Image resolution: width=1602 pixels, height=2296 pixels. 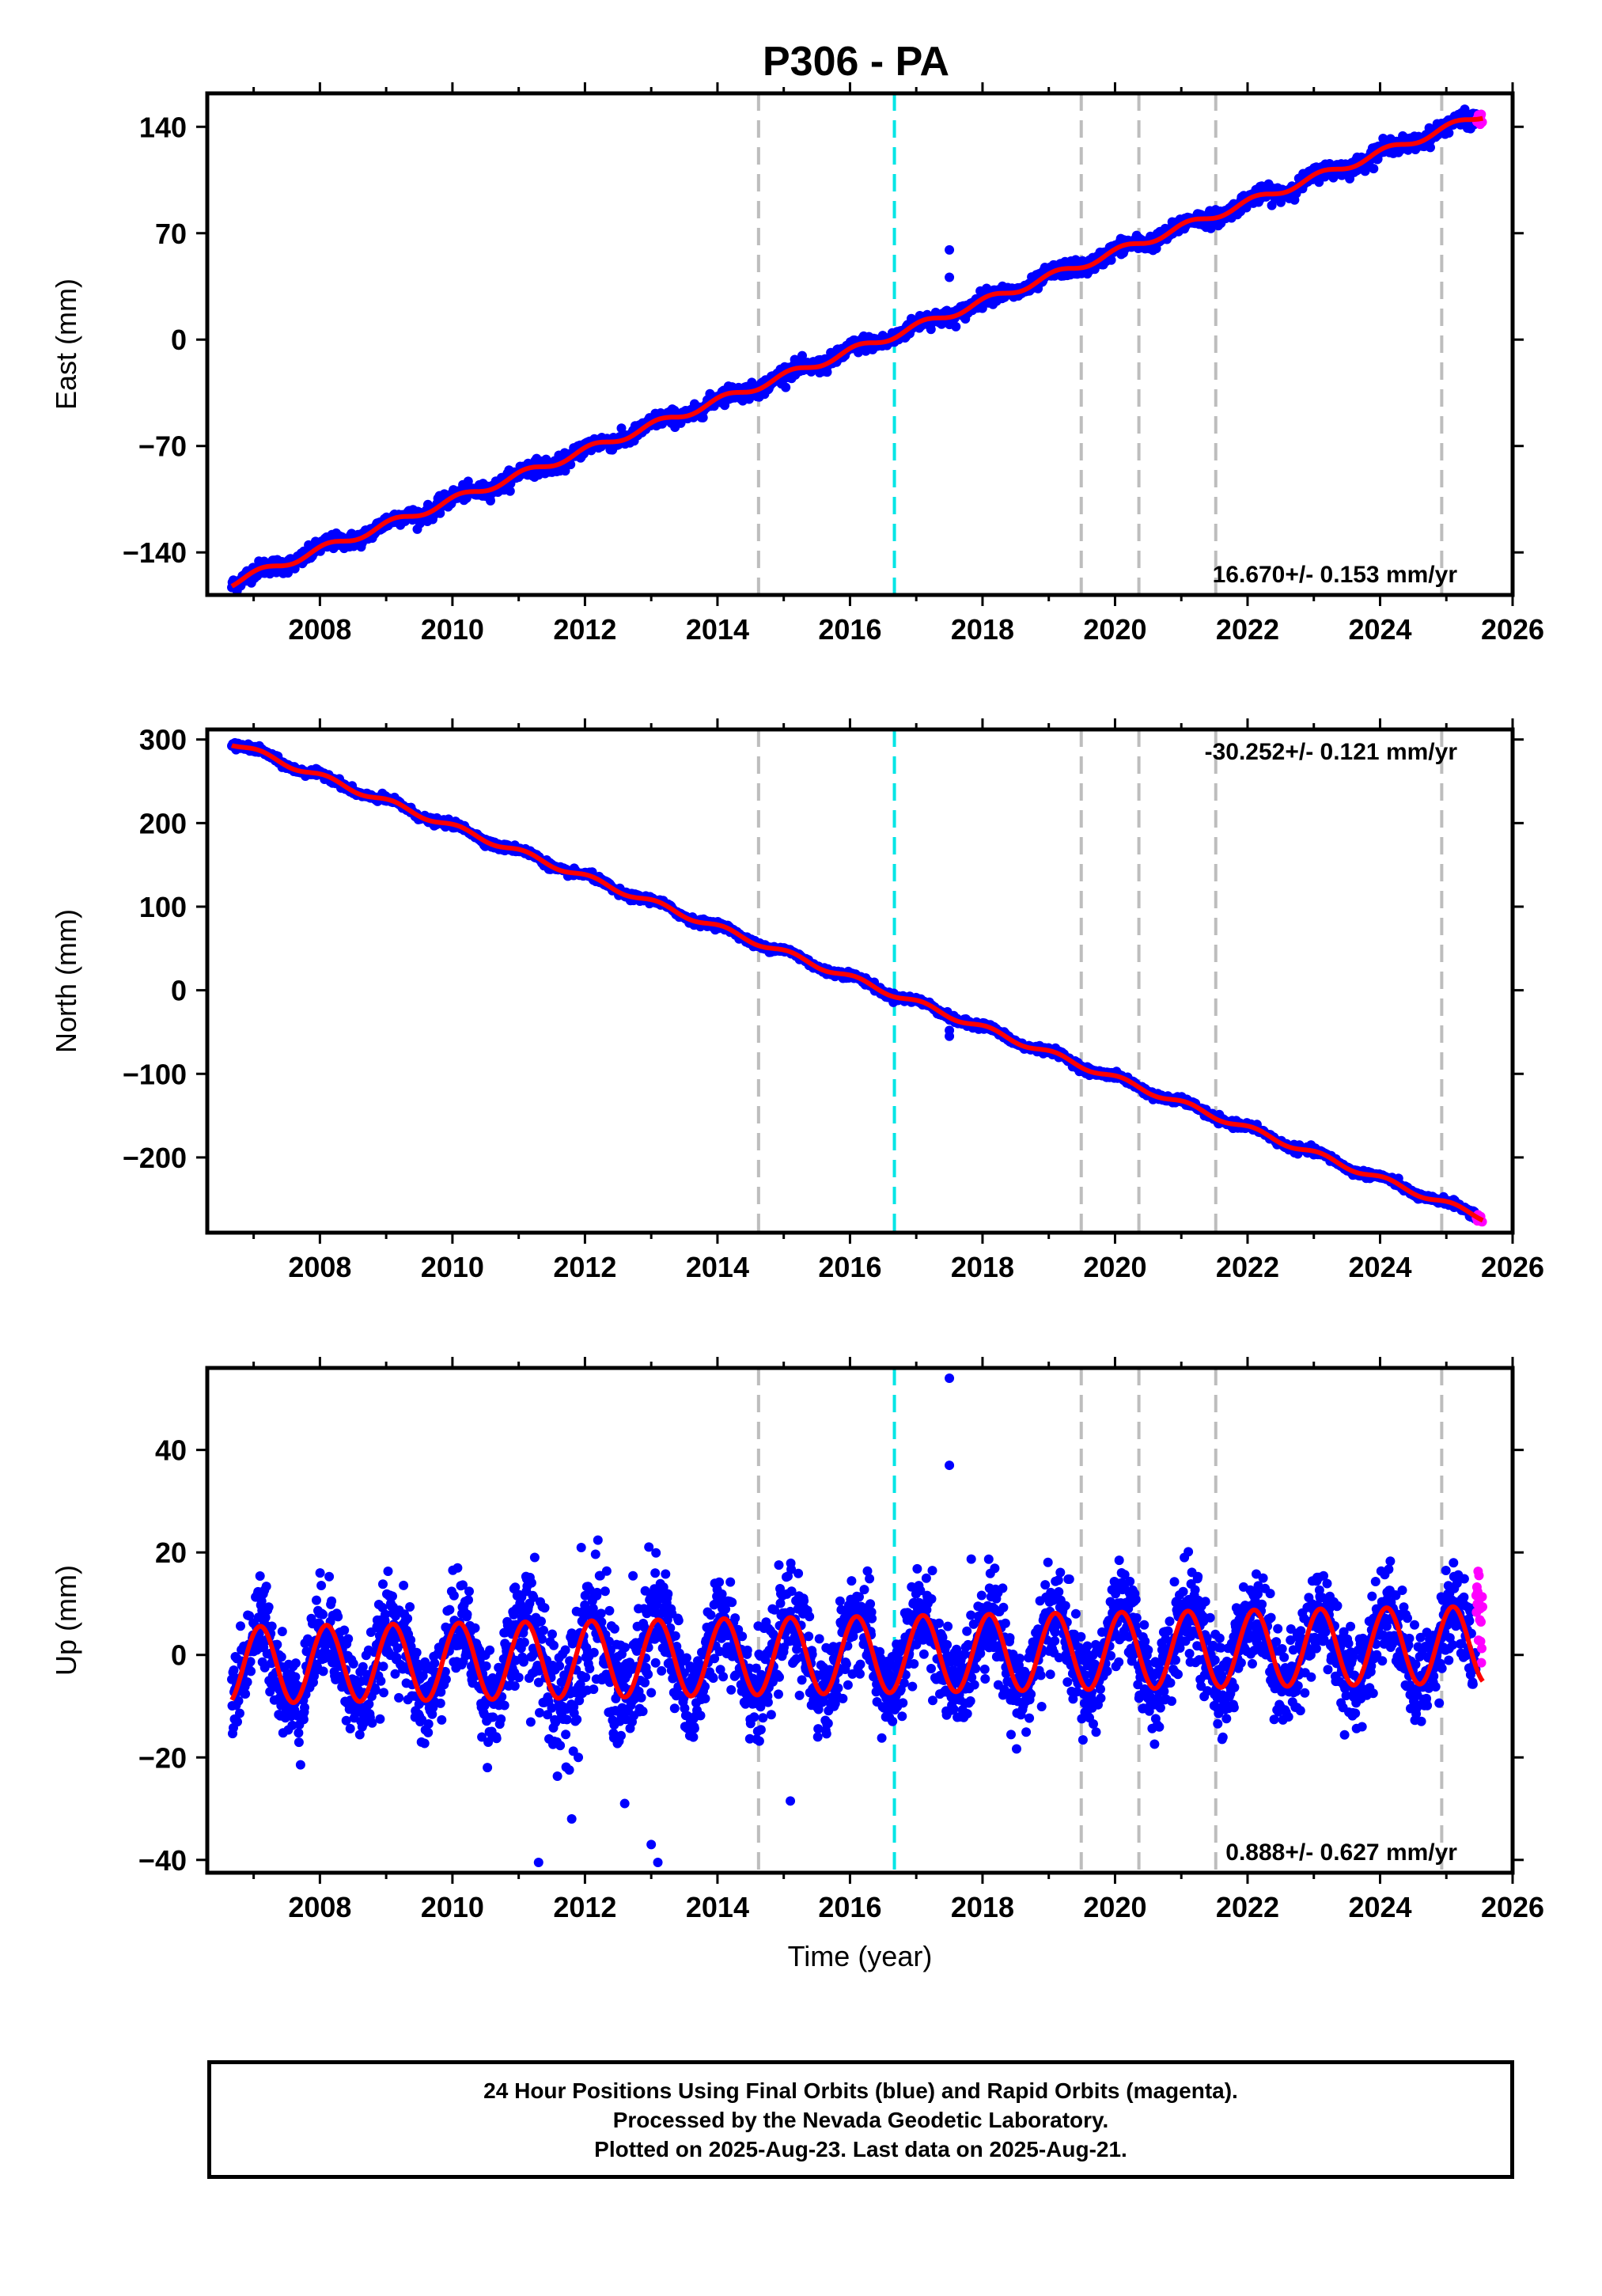 What do you see at coordinates (163, 907) in the screenshot?
I see `y-tick-label: 100` at bounding box center [163, 907].